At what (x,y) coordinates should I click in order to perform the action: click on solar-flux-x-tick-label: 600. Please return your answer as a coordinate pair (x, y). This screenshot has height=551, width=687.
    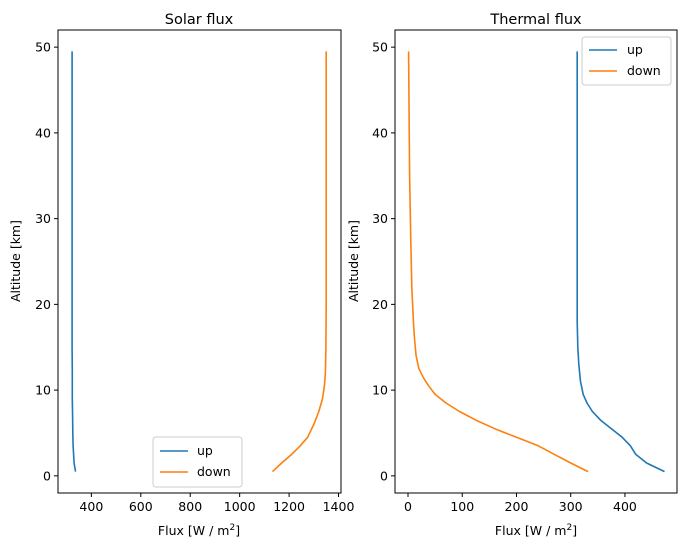
    Looking at the image, I should click on (141, 506).